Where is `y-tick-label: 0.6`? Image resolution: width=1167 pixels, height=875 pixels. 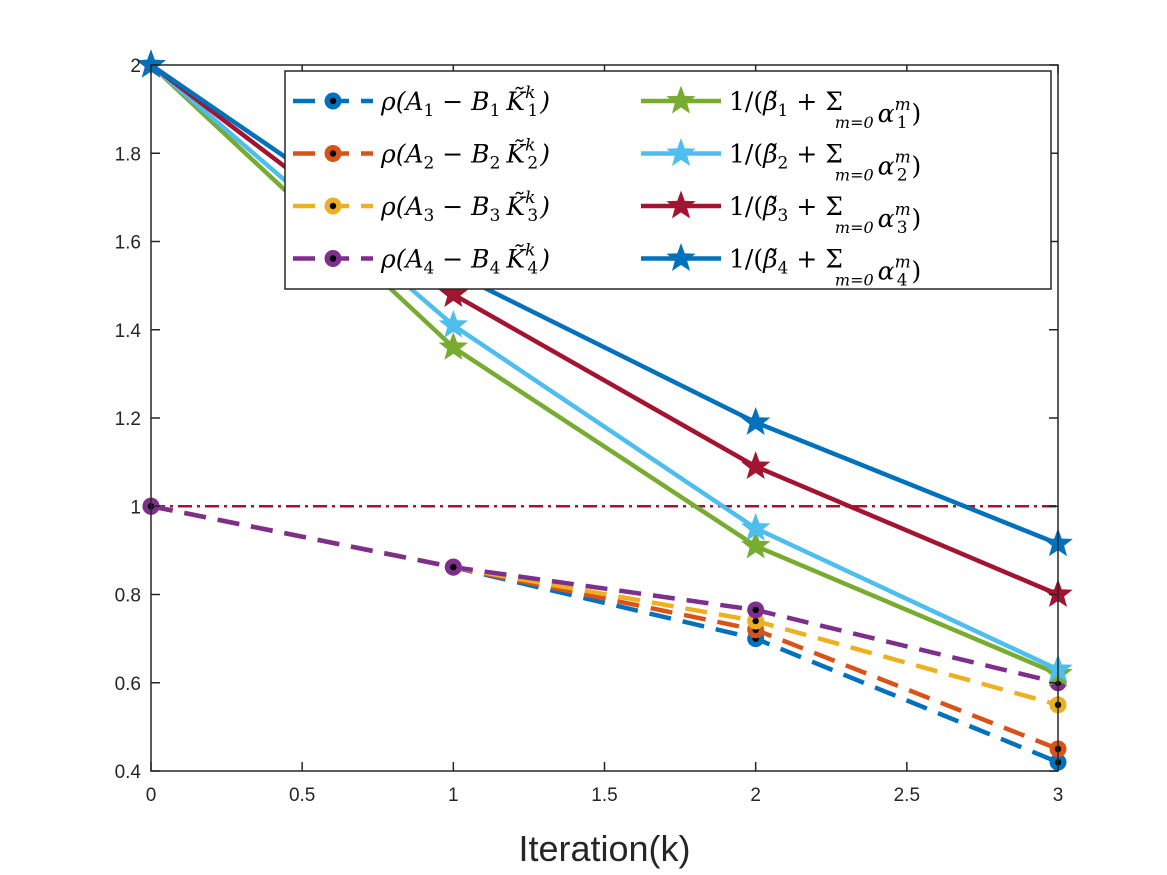
y-tick-label: 0.6 is located at coordinates (128, 684).